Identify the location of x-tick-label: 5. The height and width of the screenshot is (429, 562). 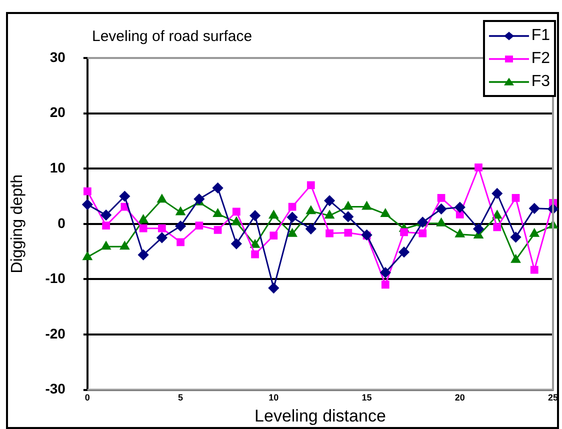
(181, 397).